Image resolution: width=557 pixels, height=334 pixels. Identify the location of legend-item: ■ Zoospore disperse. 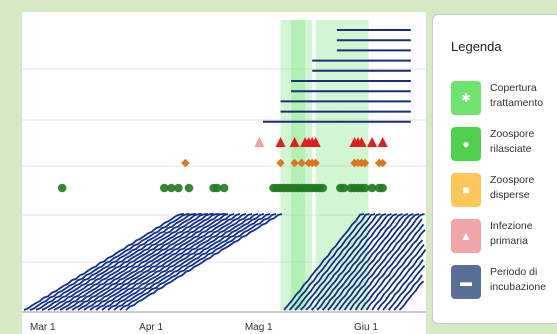
(504, 191).